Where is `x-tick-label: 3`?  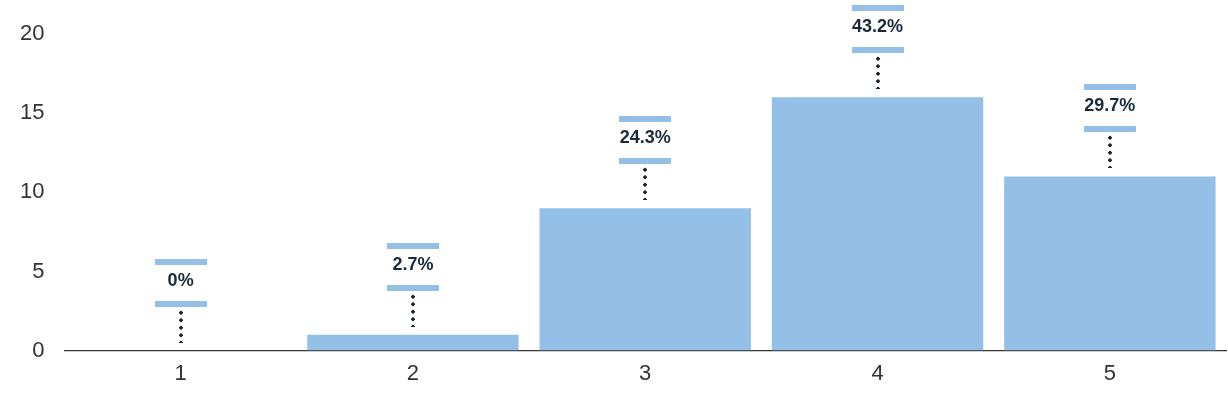 x-tick-label: 3 is located at coordinates (645, 372).